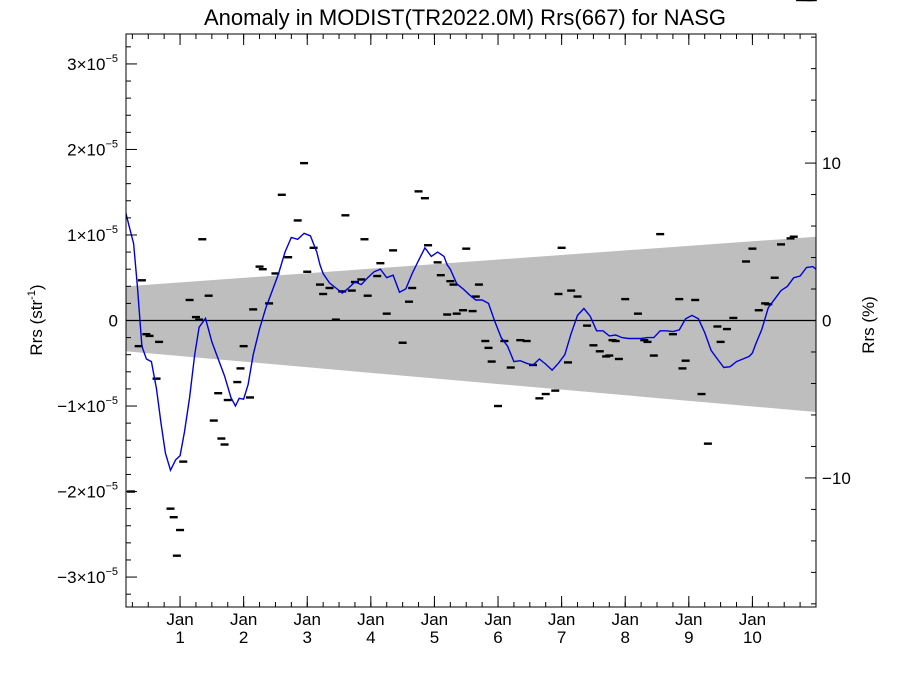 Image resolution: width=900 pixels, height=675 pixels. I want to click on y-tick-label: 1×10⁻⁵, so click(92, 234).